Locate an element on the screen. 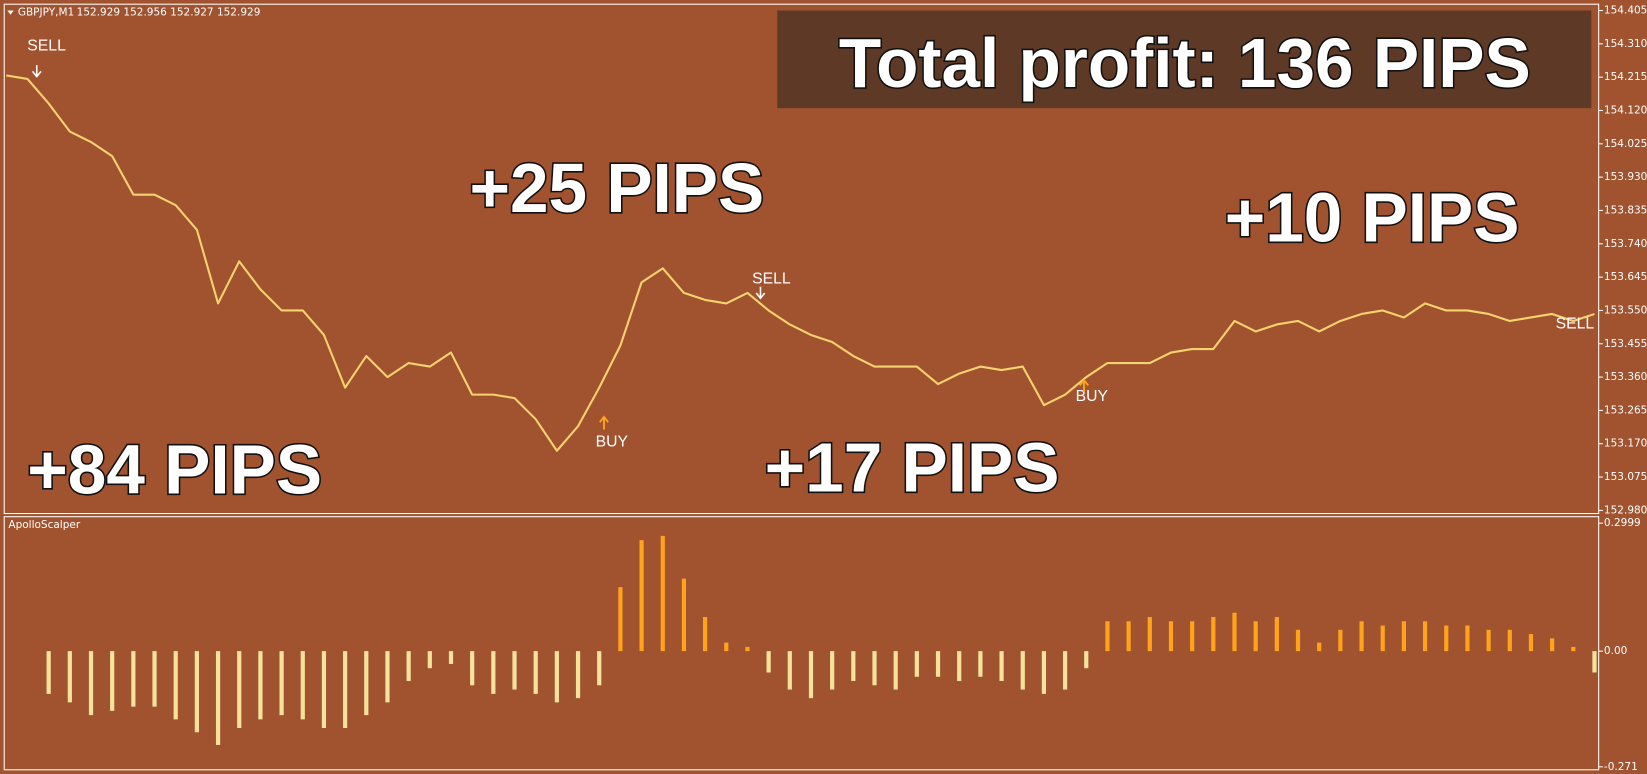 This screenshot has width=1647, height=774. y-tick-label: 153.360 is located at coordinates (1625, 377).